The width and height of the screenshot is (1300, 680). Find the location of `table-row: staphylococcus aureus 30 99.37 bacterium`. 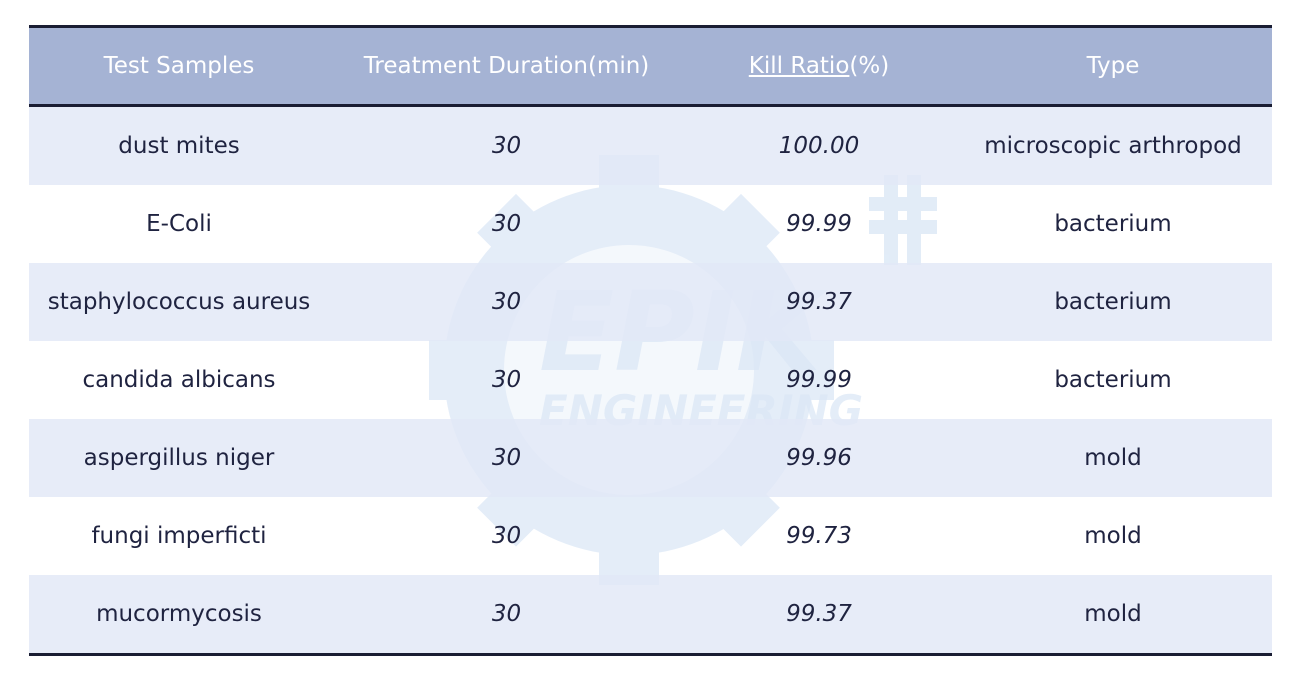

table-row: staphylococcus aureus 30 99.37 bacterium is located at coordinates (650, 302).